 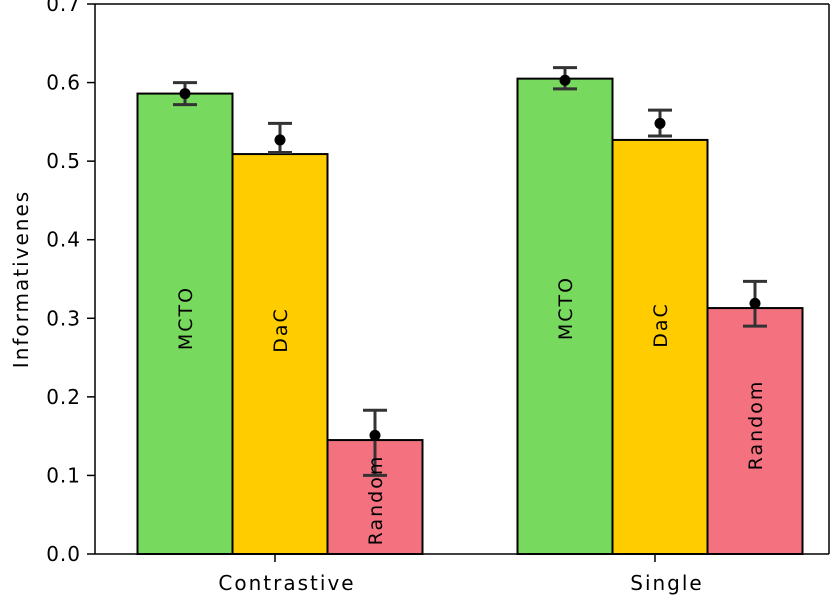 I want to click on bar-mcto-contrastive, so click(x=185, y=323).